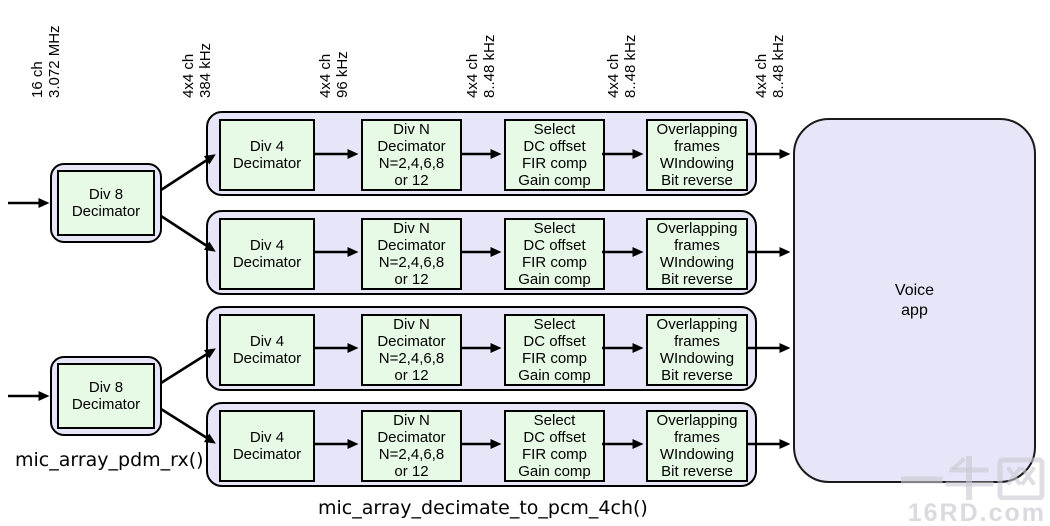 This screenshot has height=526, width=1050. I want to click on voice-app-label: Voice app, so click(914, 300).